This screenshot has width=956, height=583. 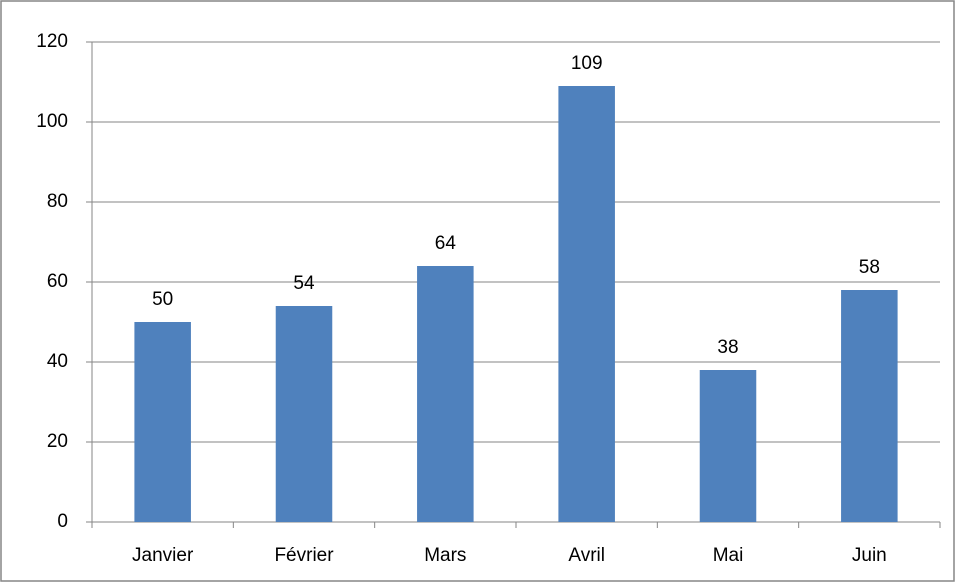 What do you see at coordinates (162, 299) in the screenshot?
I see `data-label: 50` at bounding box center [162, 299].